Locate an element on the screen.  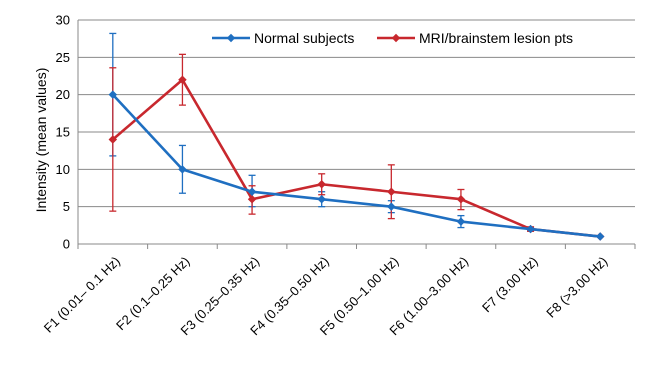
y-axis-title: Intensity (mean values) is located at coordinates (41, 140).